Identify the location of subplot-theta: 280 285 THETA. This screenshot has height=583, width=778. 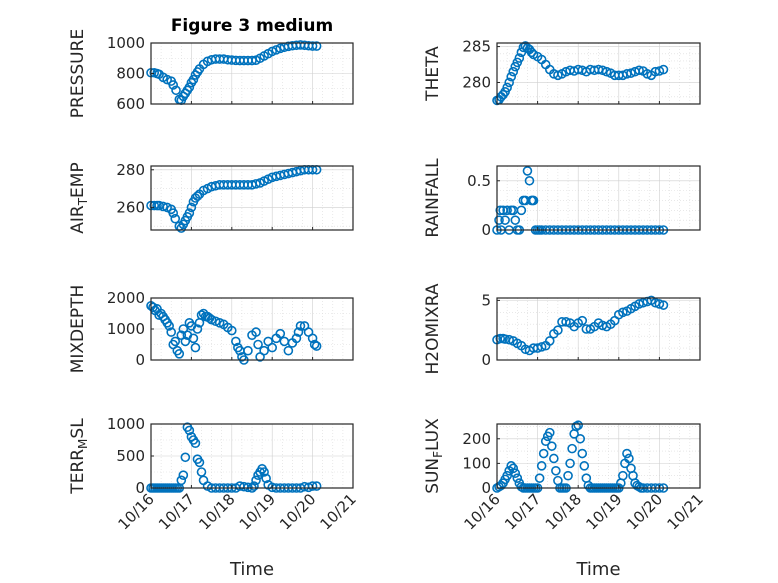
(562, 72).